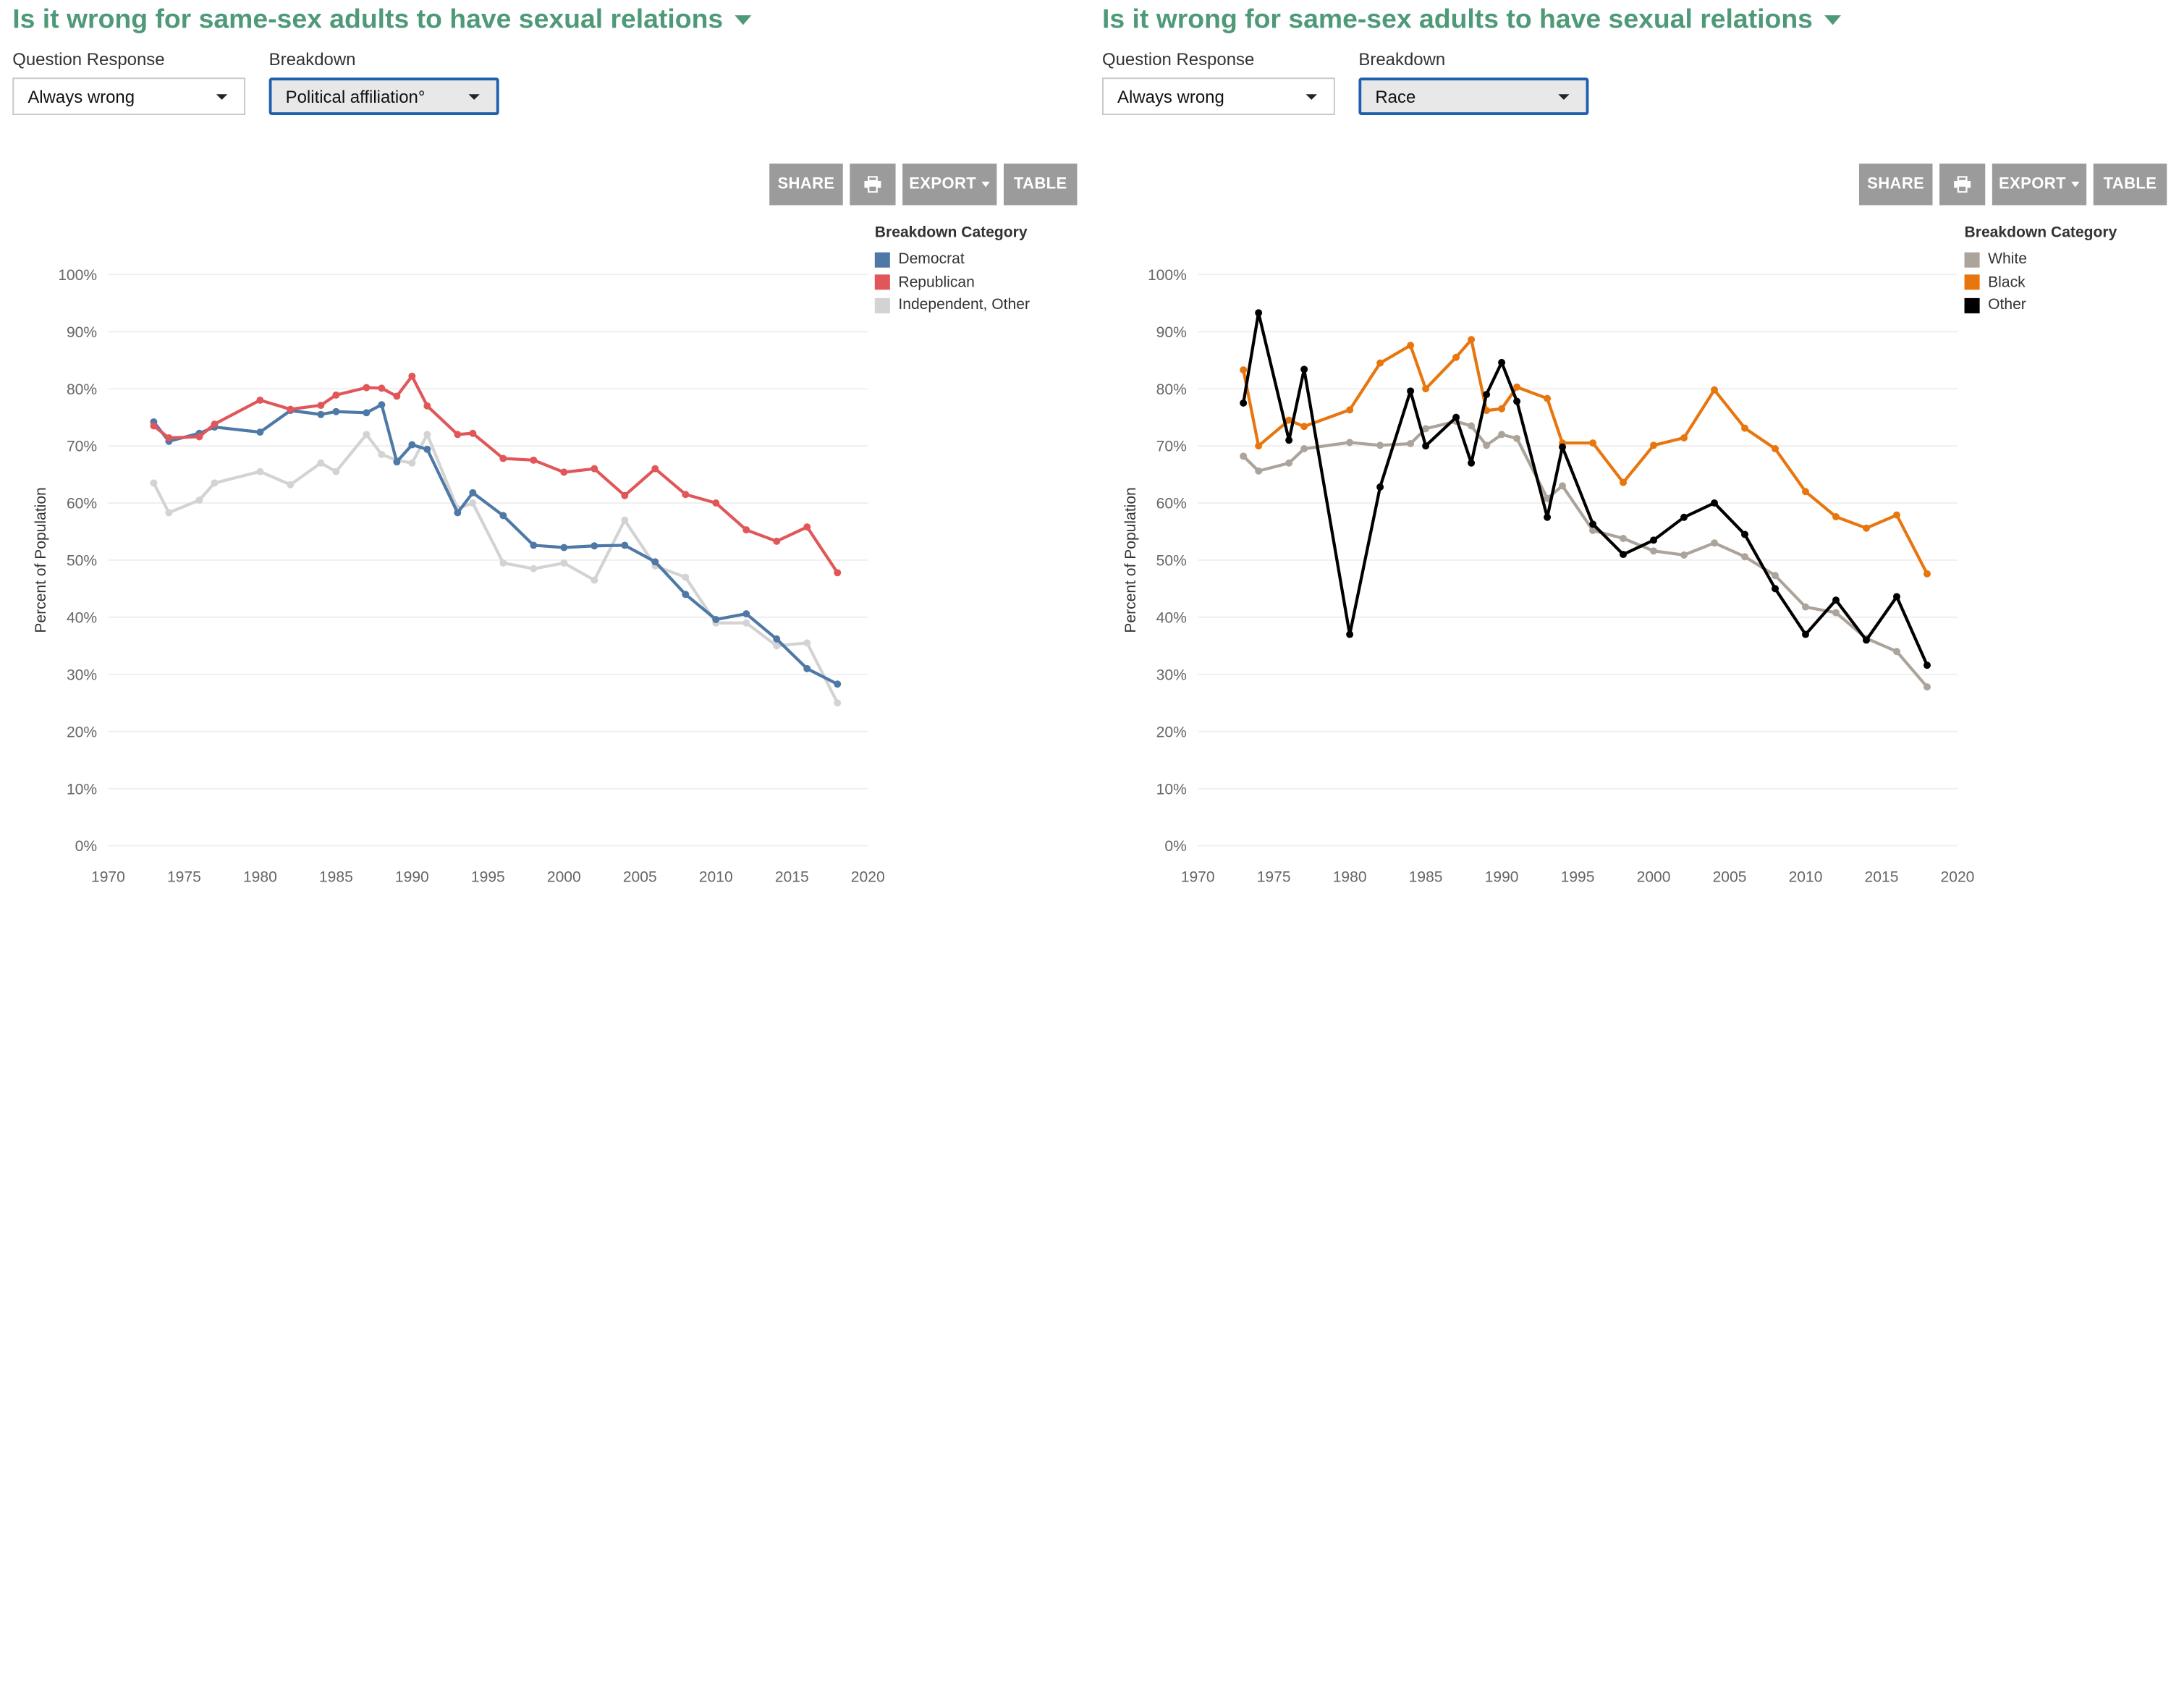 The height and width of the screenshot is (1708, 2171). Describe the element at coordinates (2041, 283) in the screenshot. I see `legend-item-black: Black` at that location.